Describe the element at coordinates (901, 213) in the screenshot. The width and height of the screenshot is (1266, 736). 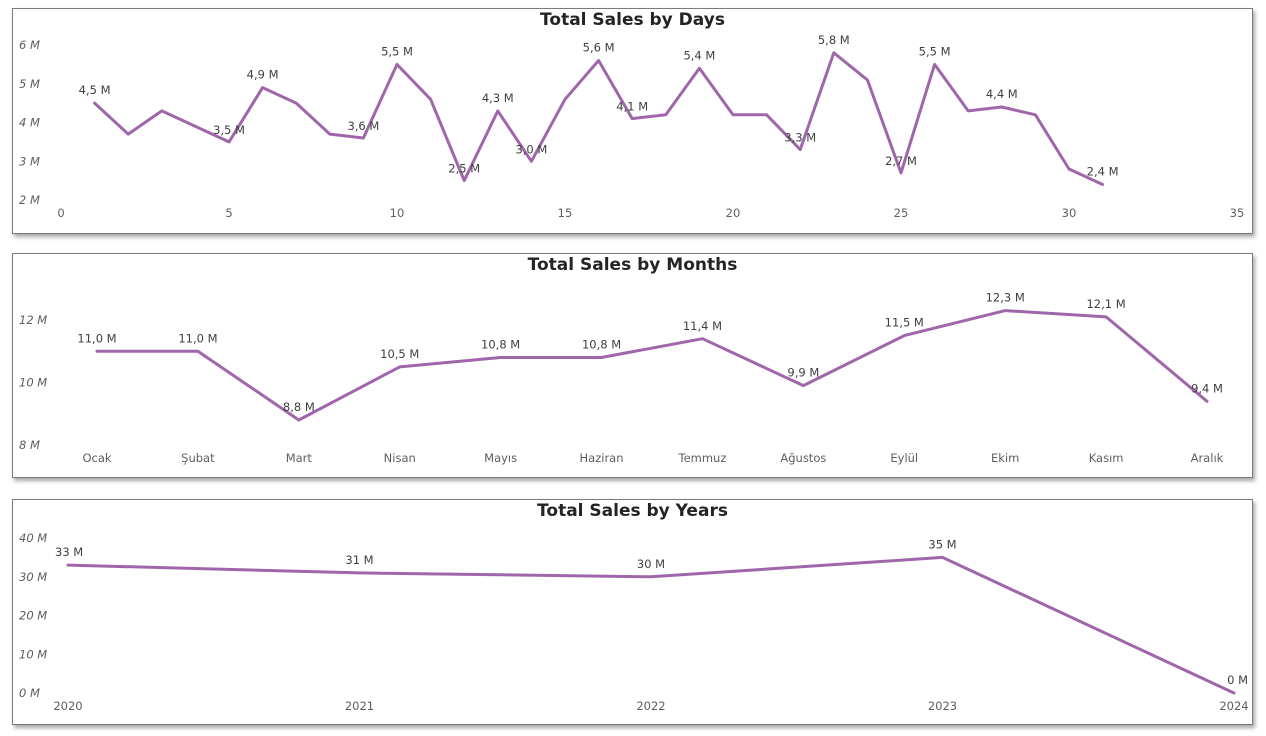
I see `x-tick-label: 25` at that location.